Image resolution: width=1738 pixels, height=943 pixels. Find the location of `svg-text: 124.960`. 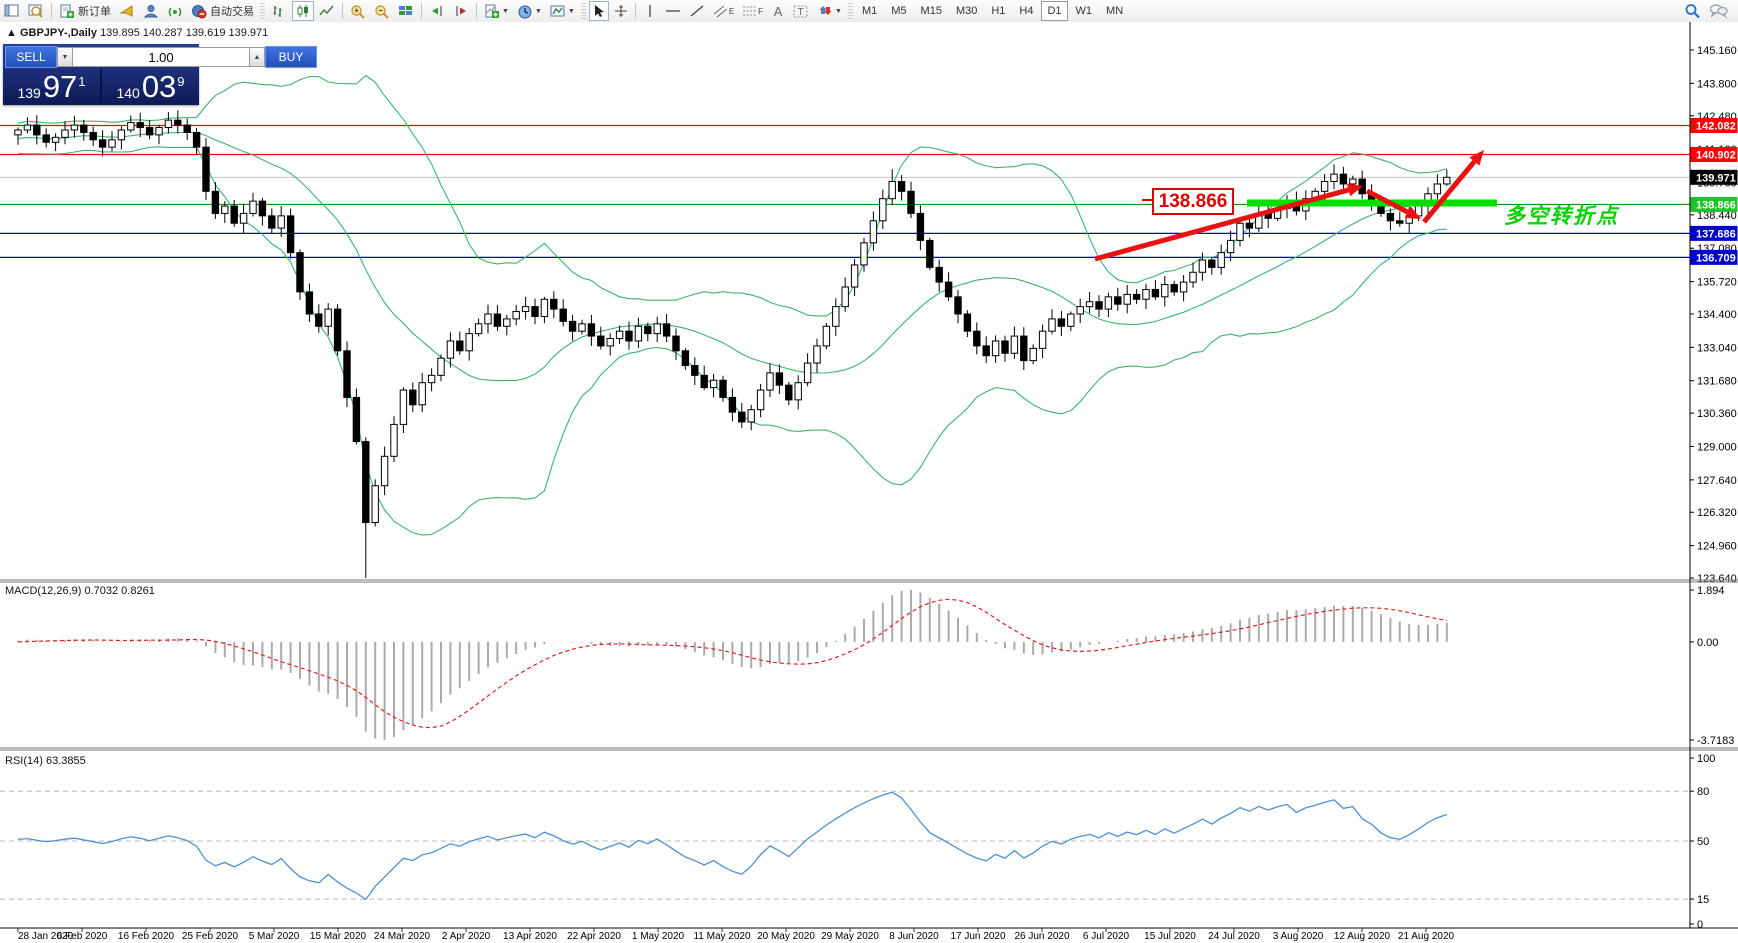

svg-text: 124.960 is located at coordinates (1717, 547).